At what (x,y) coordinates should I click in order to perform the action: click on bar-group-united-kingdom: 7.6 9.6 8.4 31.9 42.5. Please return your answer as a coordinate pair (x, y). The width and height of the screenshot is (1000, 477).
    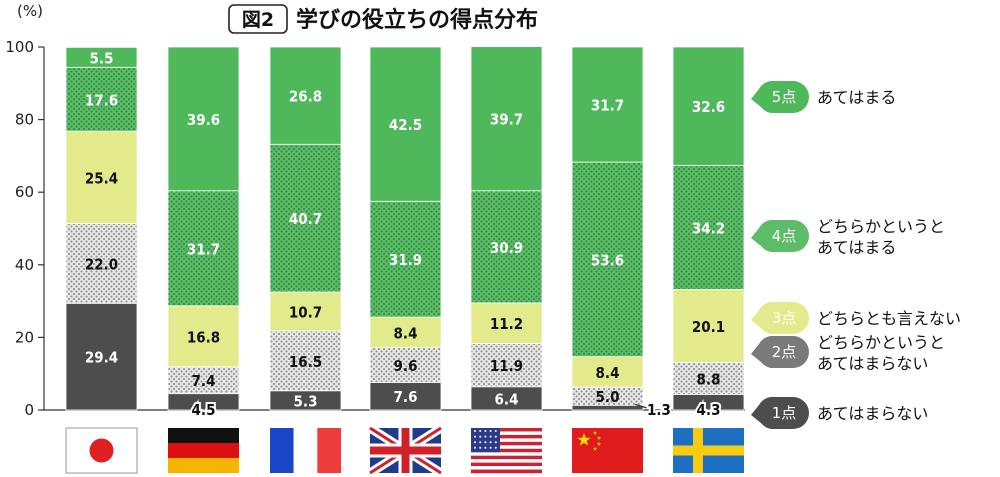
    Looking at the image, I should click on (405, 228).